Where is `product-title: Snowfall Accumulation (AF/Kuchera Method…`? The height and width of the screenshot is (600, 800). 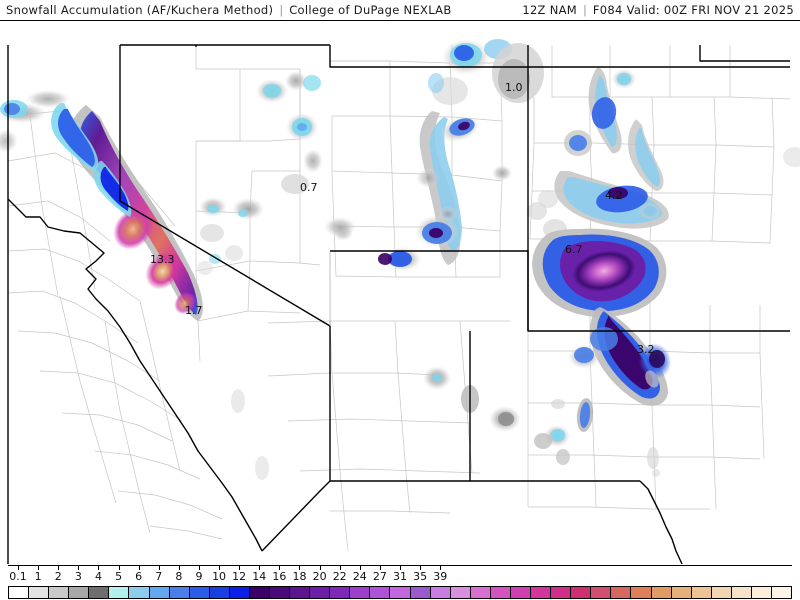 product-title: Snowfall Accumulation (AF/Kuchera Method… is located at coordinates (140, 10).